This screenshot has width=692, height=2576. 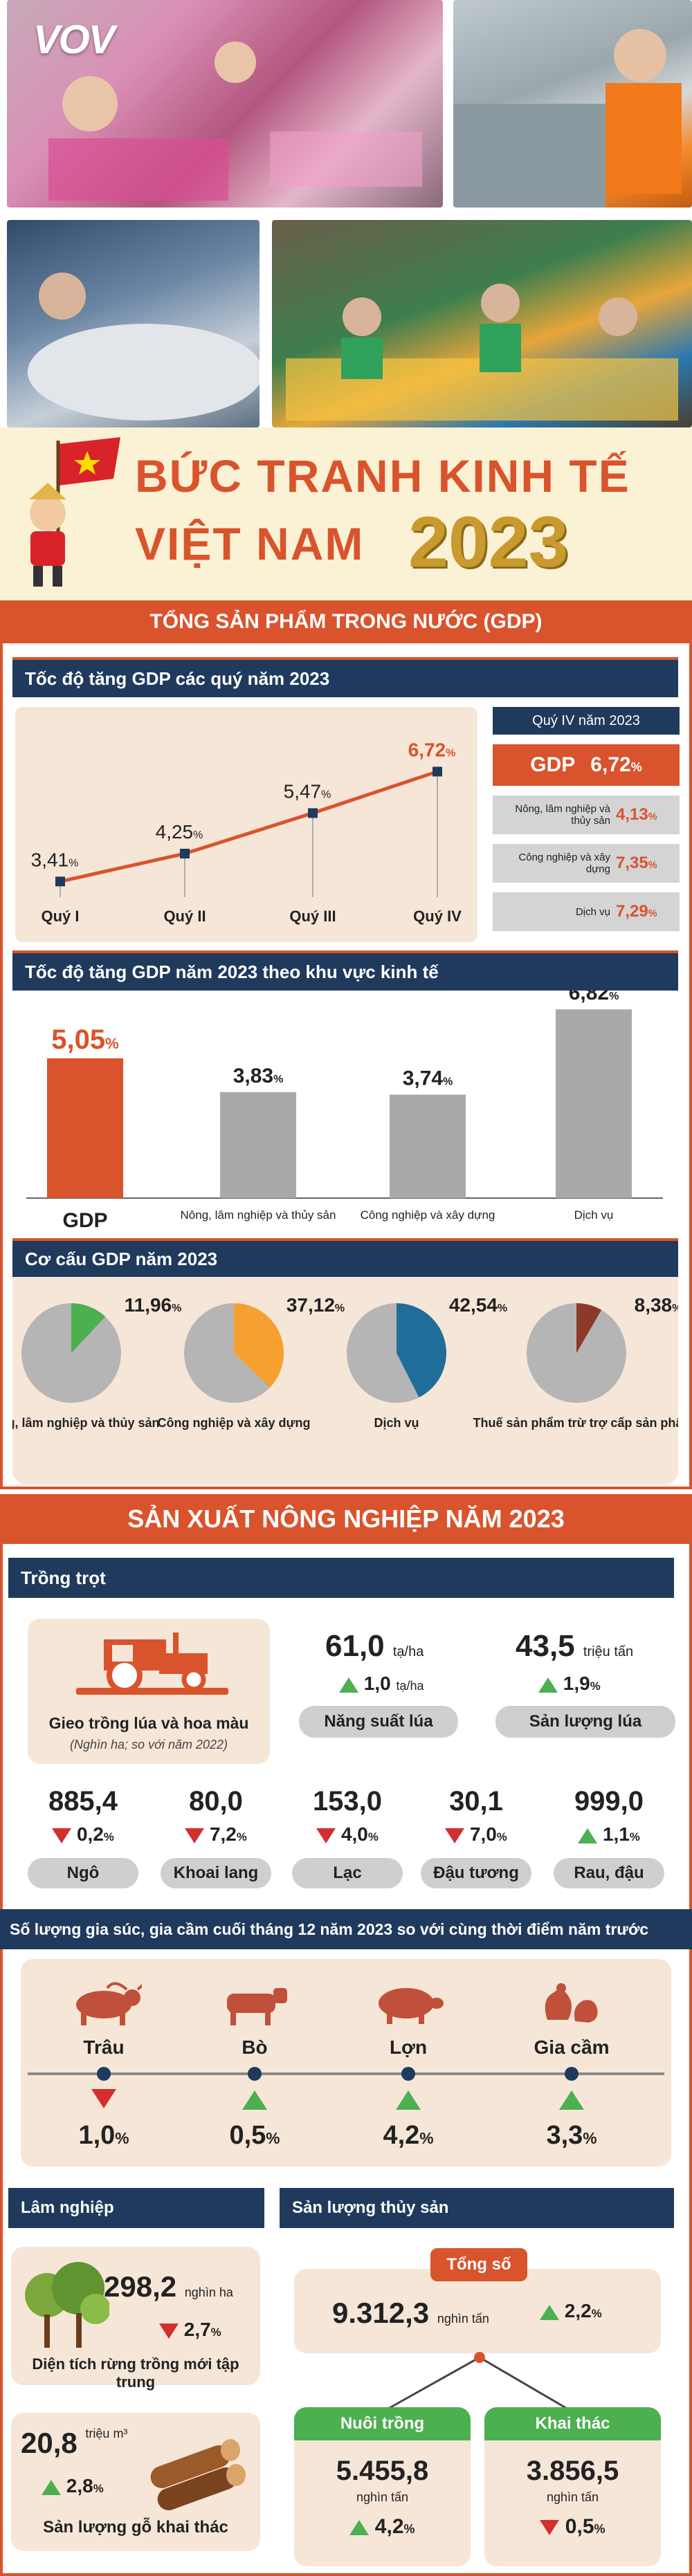 I want to click on gdp-point-label: 5,47%, so click(x=307, y=791).